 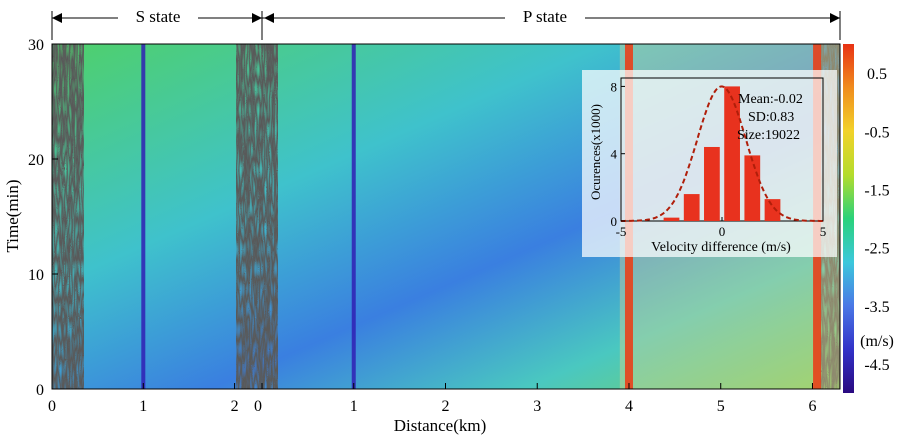 I want to click on inset-bars, so click(x=722, y=153).